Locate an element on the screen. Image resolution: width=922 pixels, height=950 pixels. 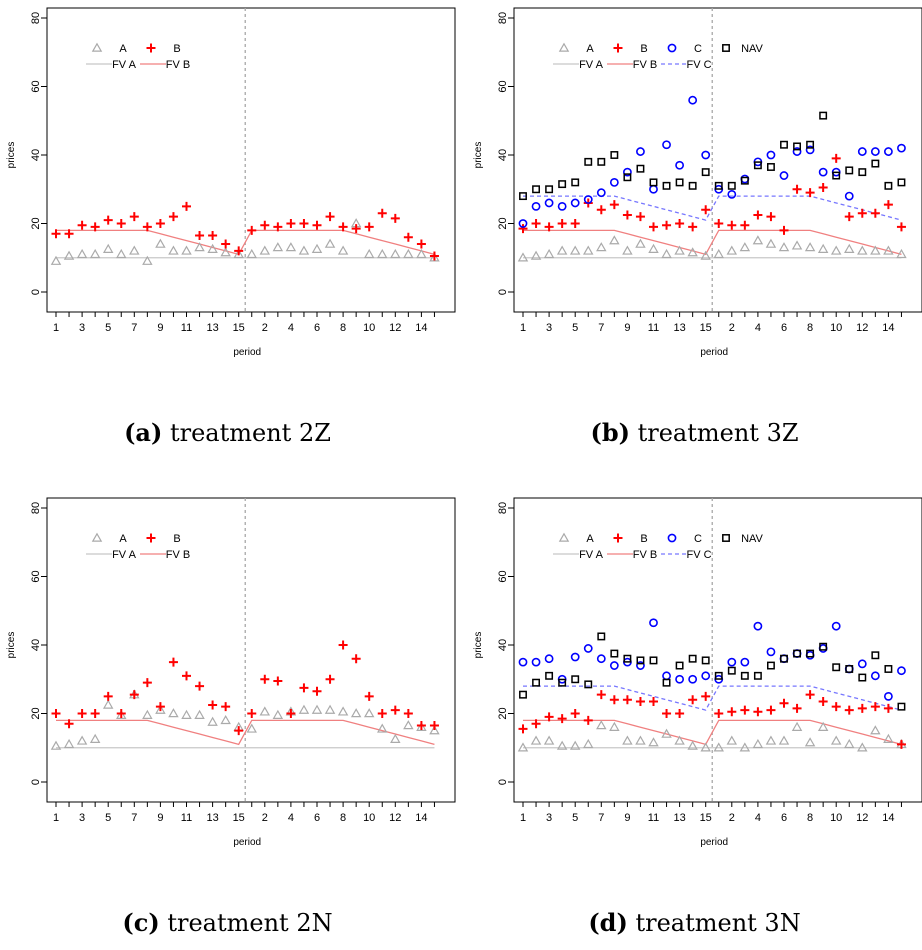
legend-marker-b is located at coordinates (151, 538).